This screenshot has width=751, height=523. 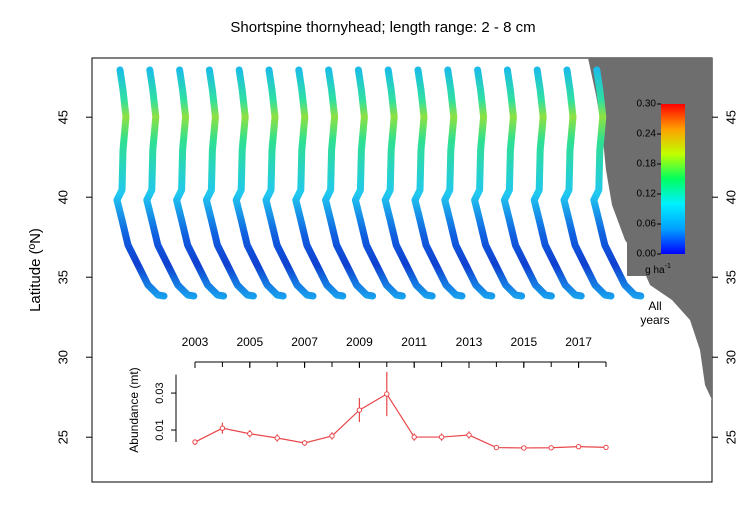 I want to click on colorbar-label: g ha-1, so click(x=658, y=269).